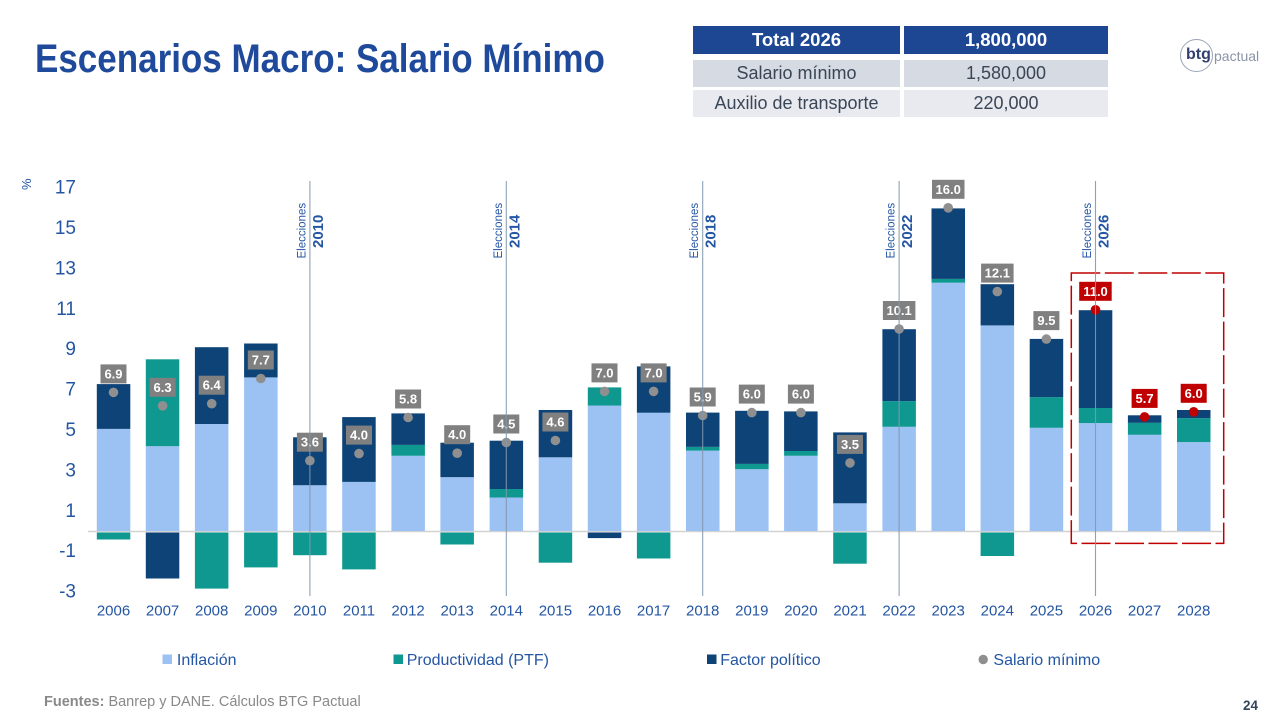 The height and width of the screenshot is (720, 1280). Describe the element at coordinates (1144, 611) in the screenshot. I see `svg-text: 2027` at that location.